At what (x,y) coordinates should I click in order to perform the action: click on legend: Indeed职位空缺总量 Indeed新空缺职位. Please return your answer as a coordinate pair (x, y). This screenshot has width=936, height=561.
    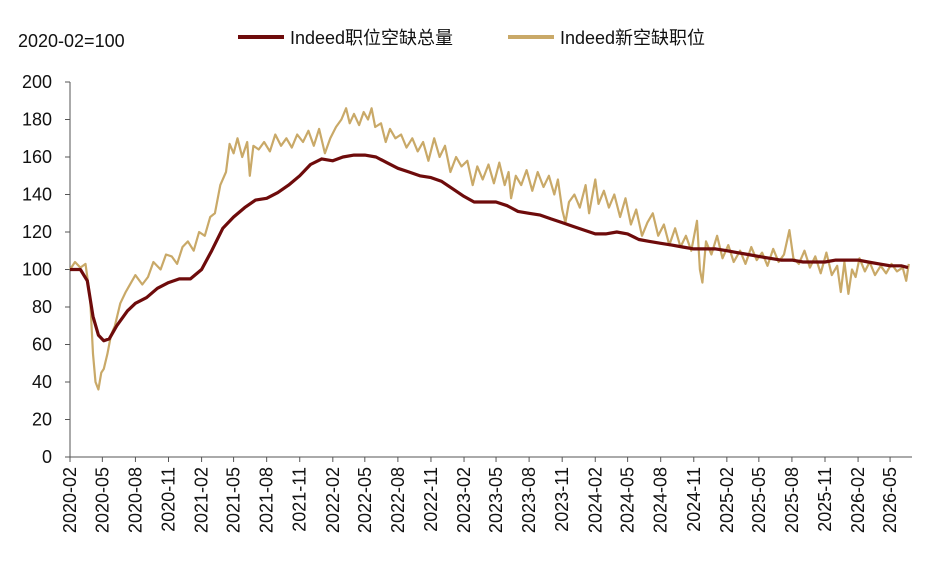
    Looking at the image, I should click on (471, 38).